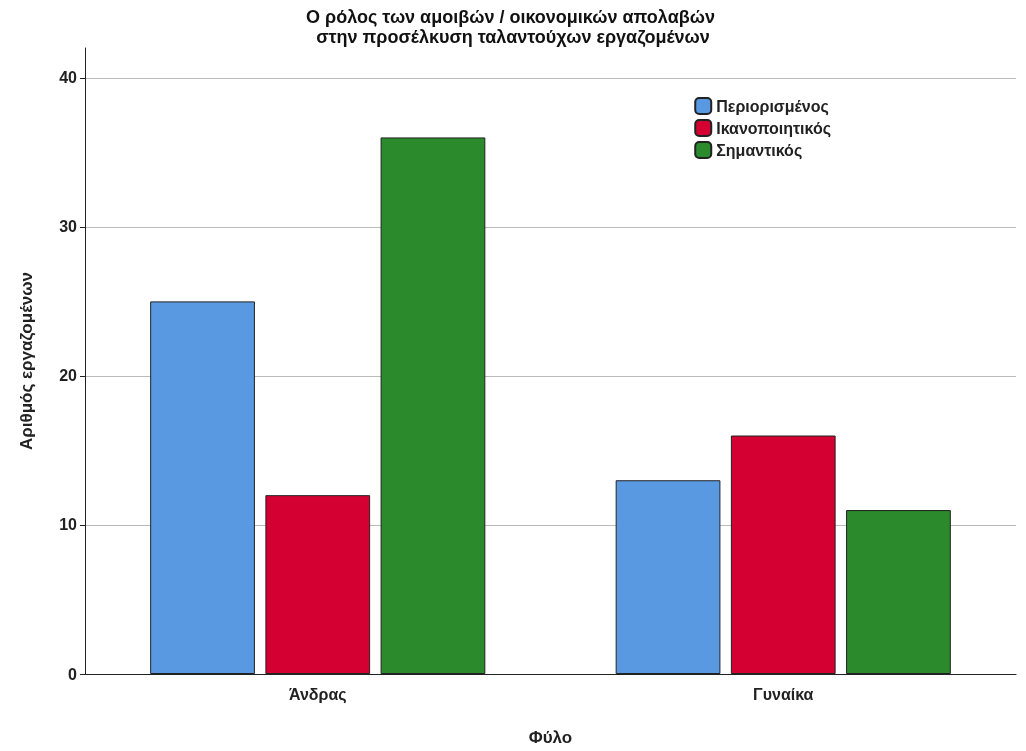  Describe the element at coordinates (550, 737) in the screenshot. I see `x-axis-title: Φύλο` at that location.